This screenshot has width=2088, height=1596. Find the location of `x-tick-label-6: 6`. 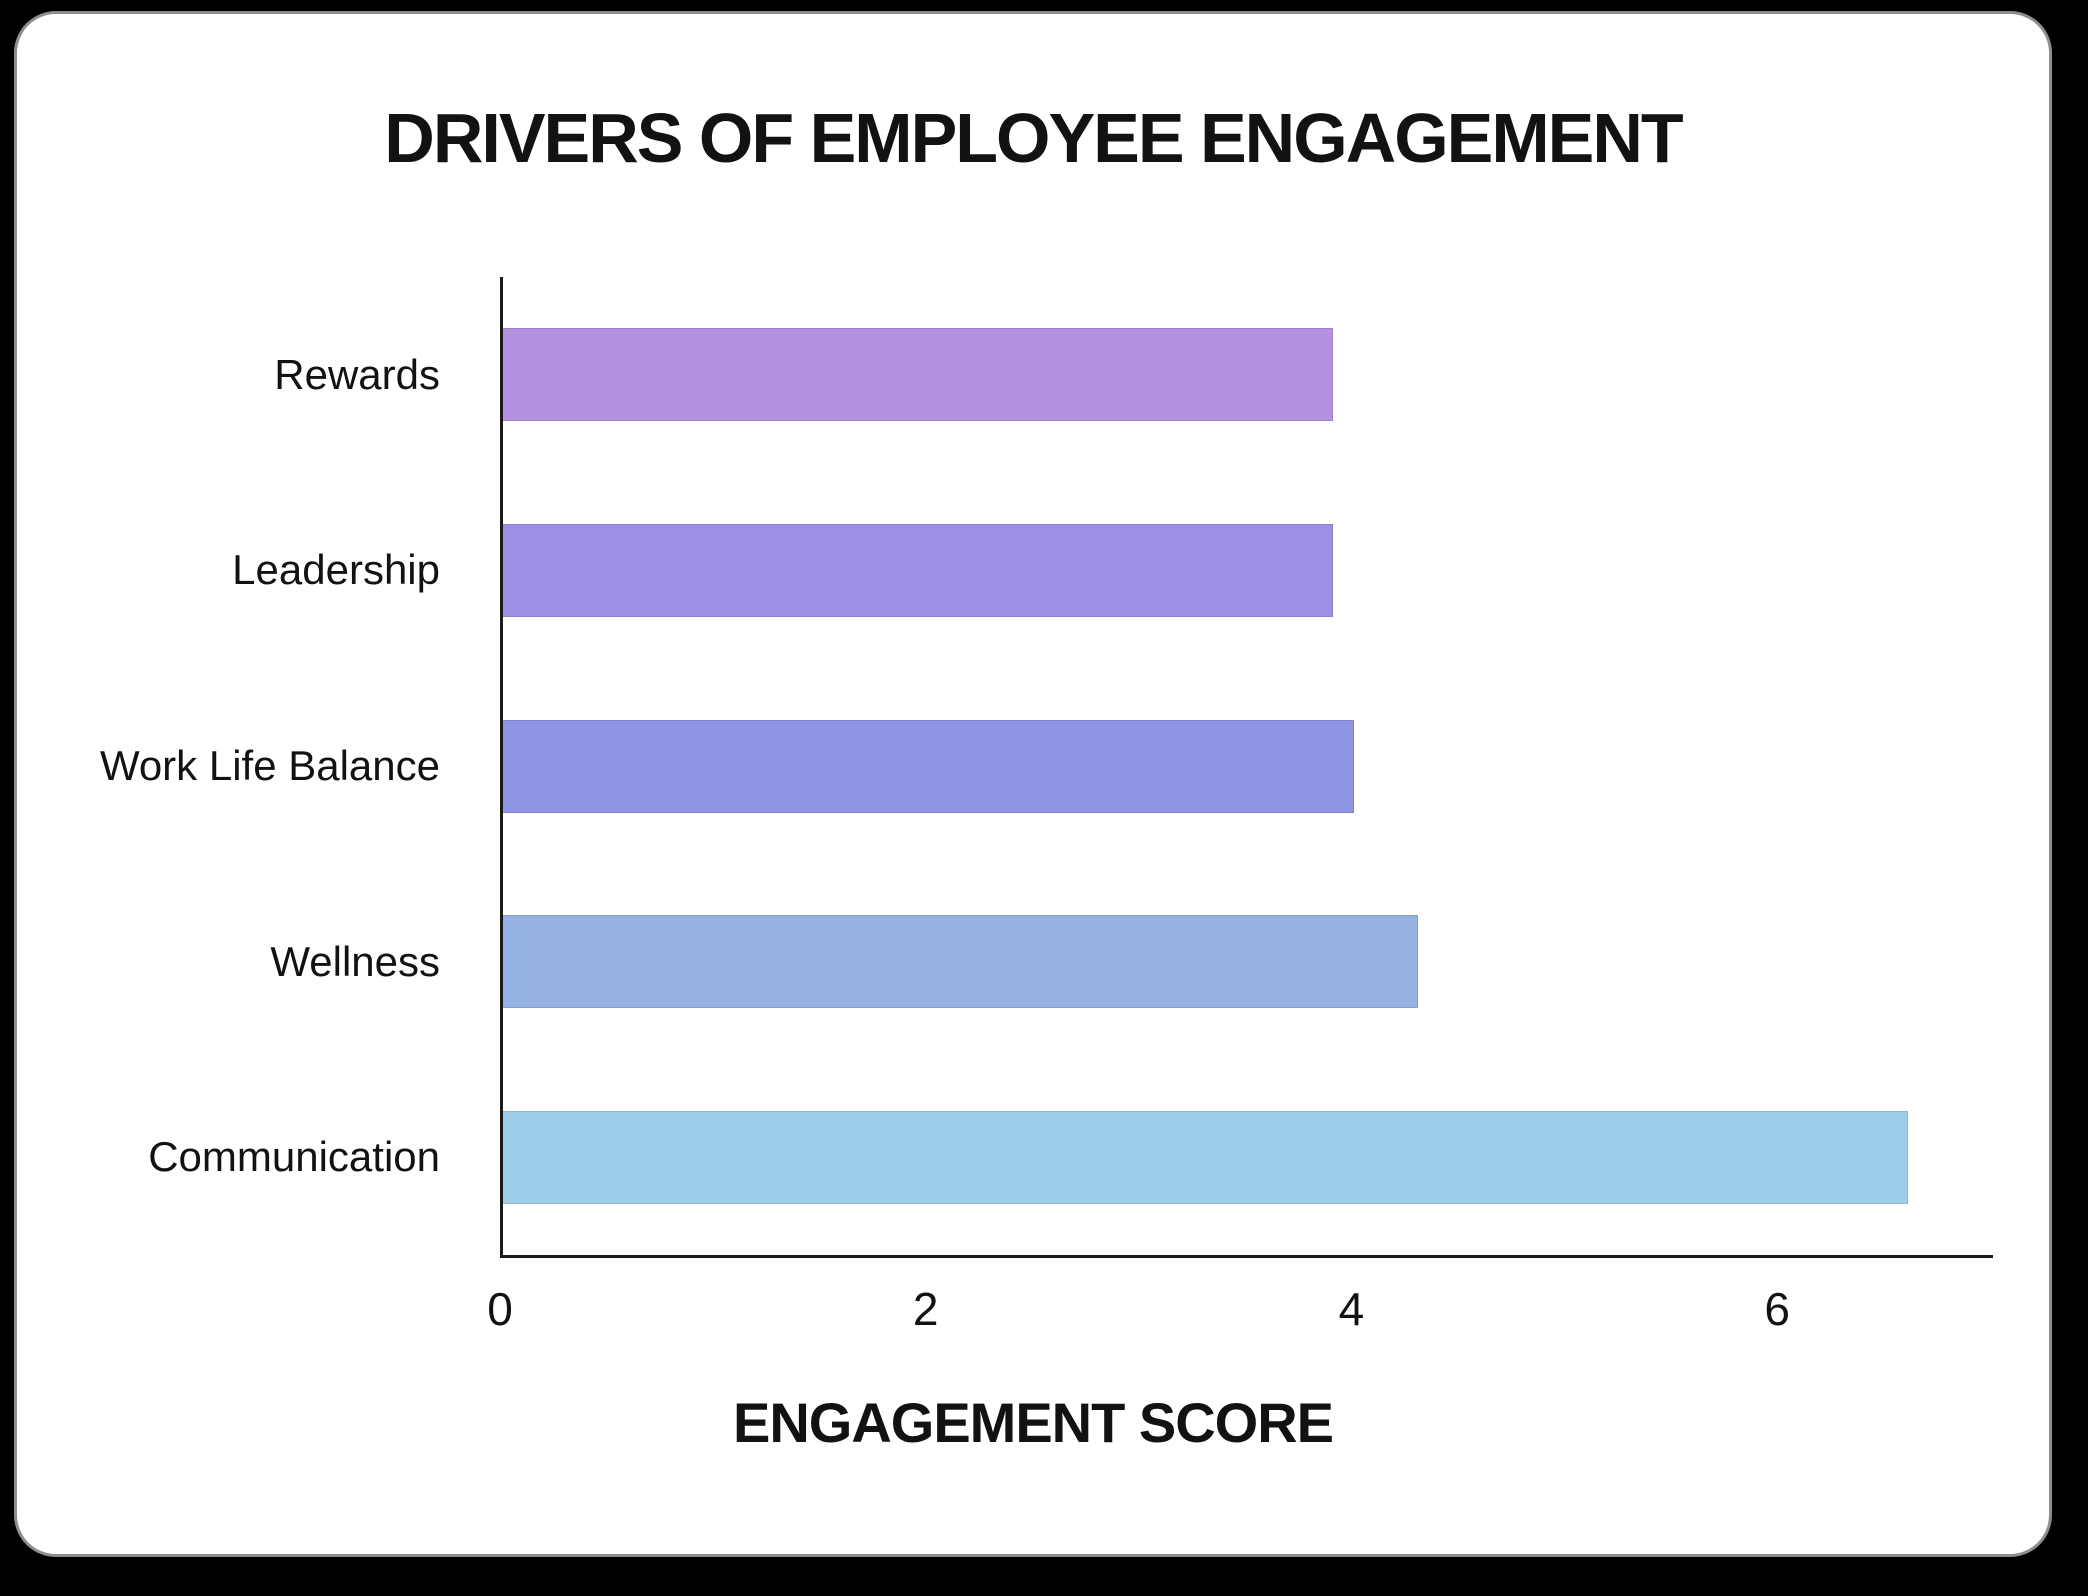

x-tick-label-6: 6 is located at coordinates (1777, 1309).